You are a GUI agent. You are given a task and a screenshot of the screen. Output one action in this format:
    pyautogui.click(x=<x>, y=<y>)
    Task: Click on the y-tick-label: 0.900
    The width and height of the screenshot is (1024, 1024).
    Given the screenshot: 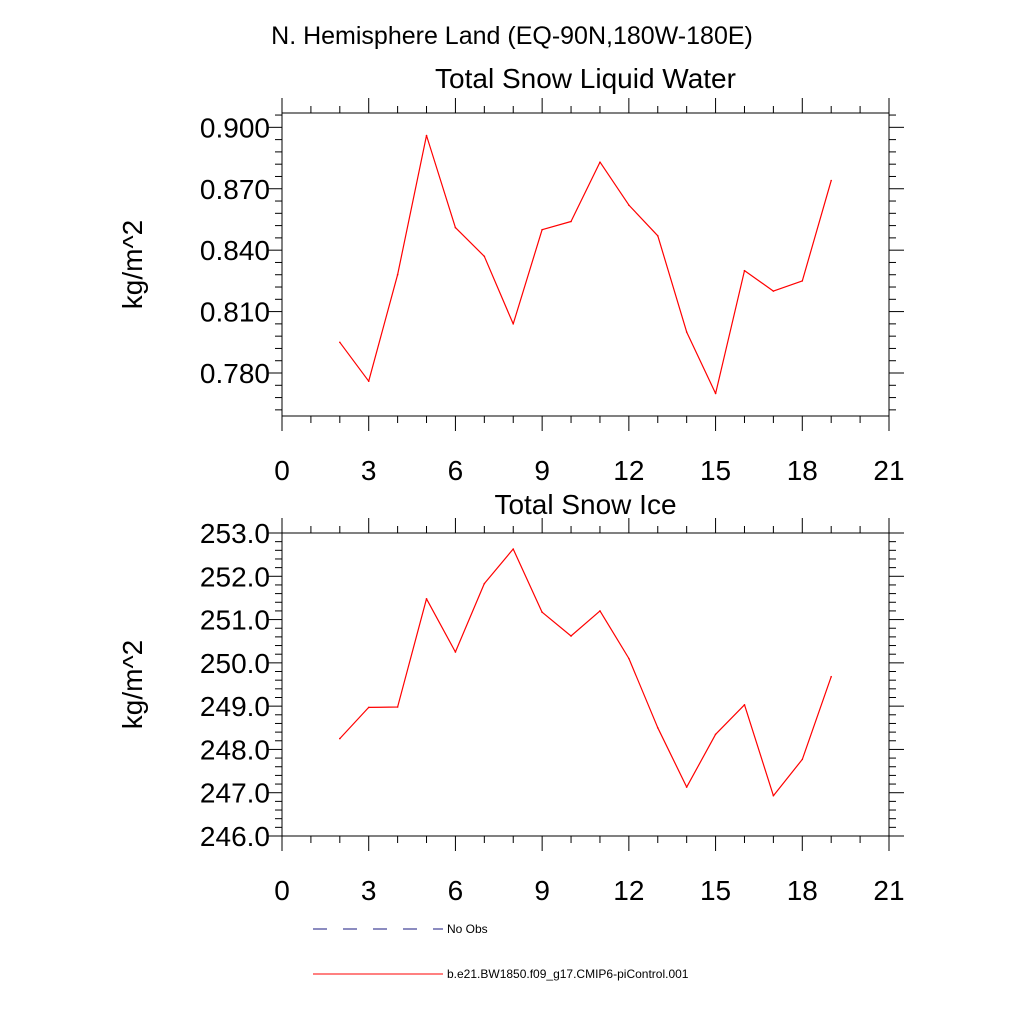 What is the action you would take?
    pyautogui.click(x=235, y=127)
    